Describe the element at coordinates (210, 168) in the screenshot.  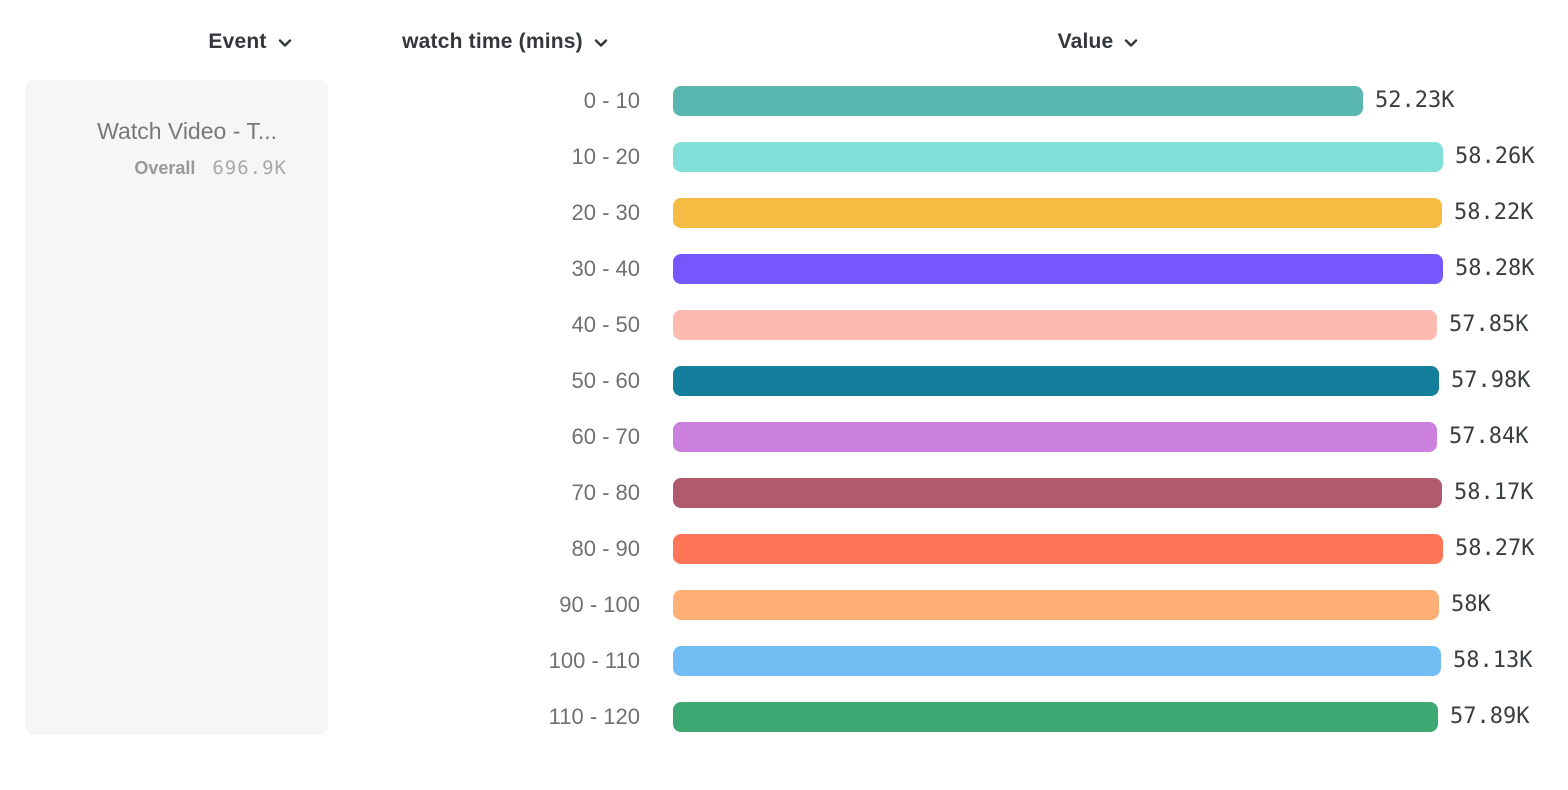
I see `overall-row: Overall 696.9K` at that location.